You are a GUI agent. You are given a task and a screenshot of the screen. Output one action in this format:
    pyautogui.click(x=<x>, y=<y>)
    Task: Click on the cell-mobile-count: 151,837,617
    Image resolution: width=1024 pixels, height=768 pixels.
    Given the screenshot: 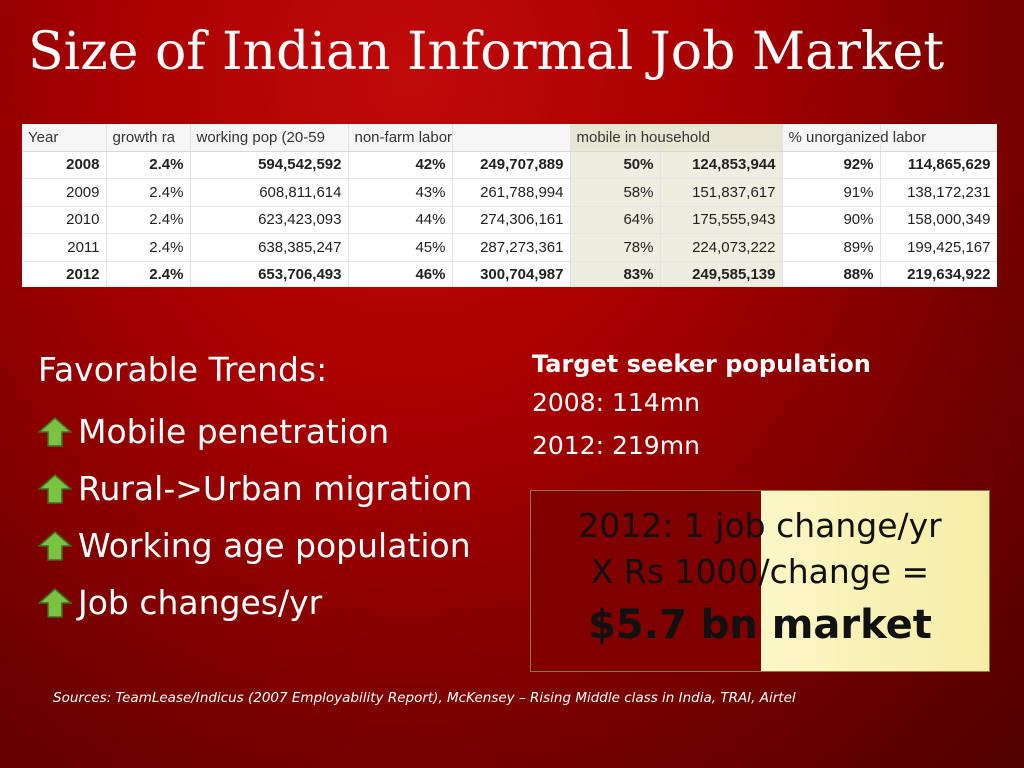 What is the action you would take?
    pyautogui.click(x=721, y=192)
    